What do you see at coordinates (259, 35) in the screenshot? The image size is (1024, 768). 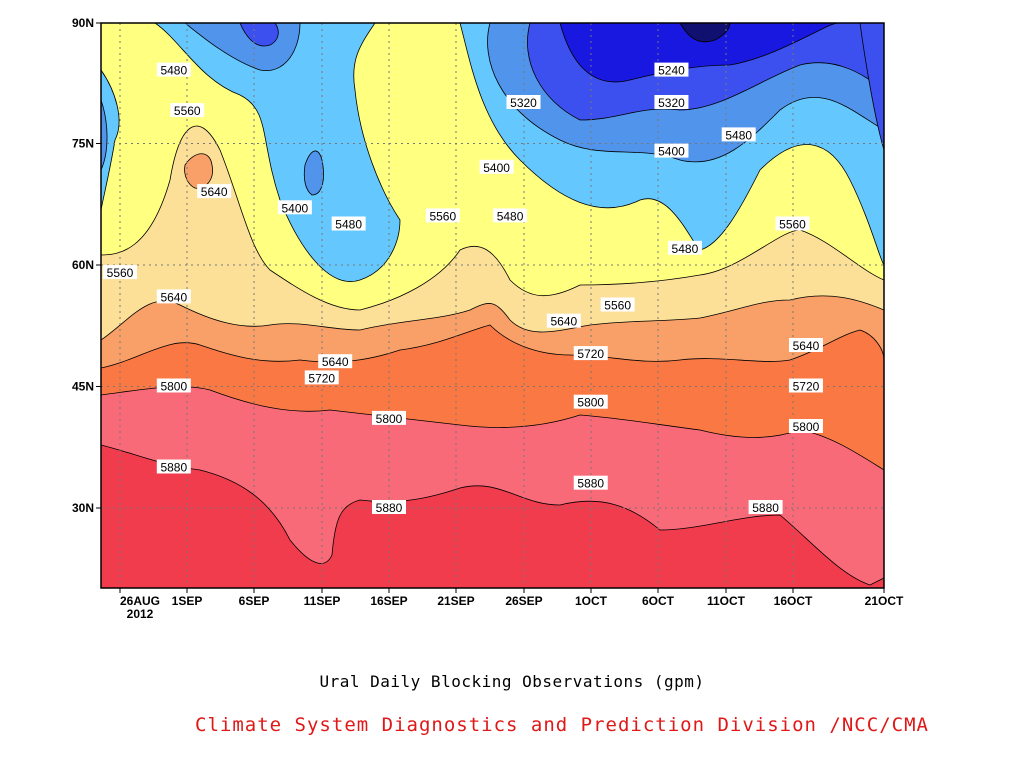 I see `band-5240-5320-north` at bounding box center [259, 35].